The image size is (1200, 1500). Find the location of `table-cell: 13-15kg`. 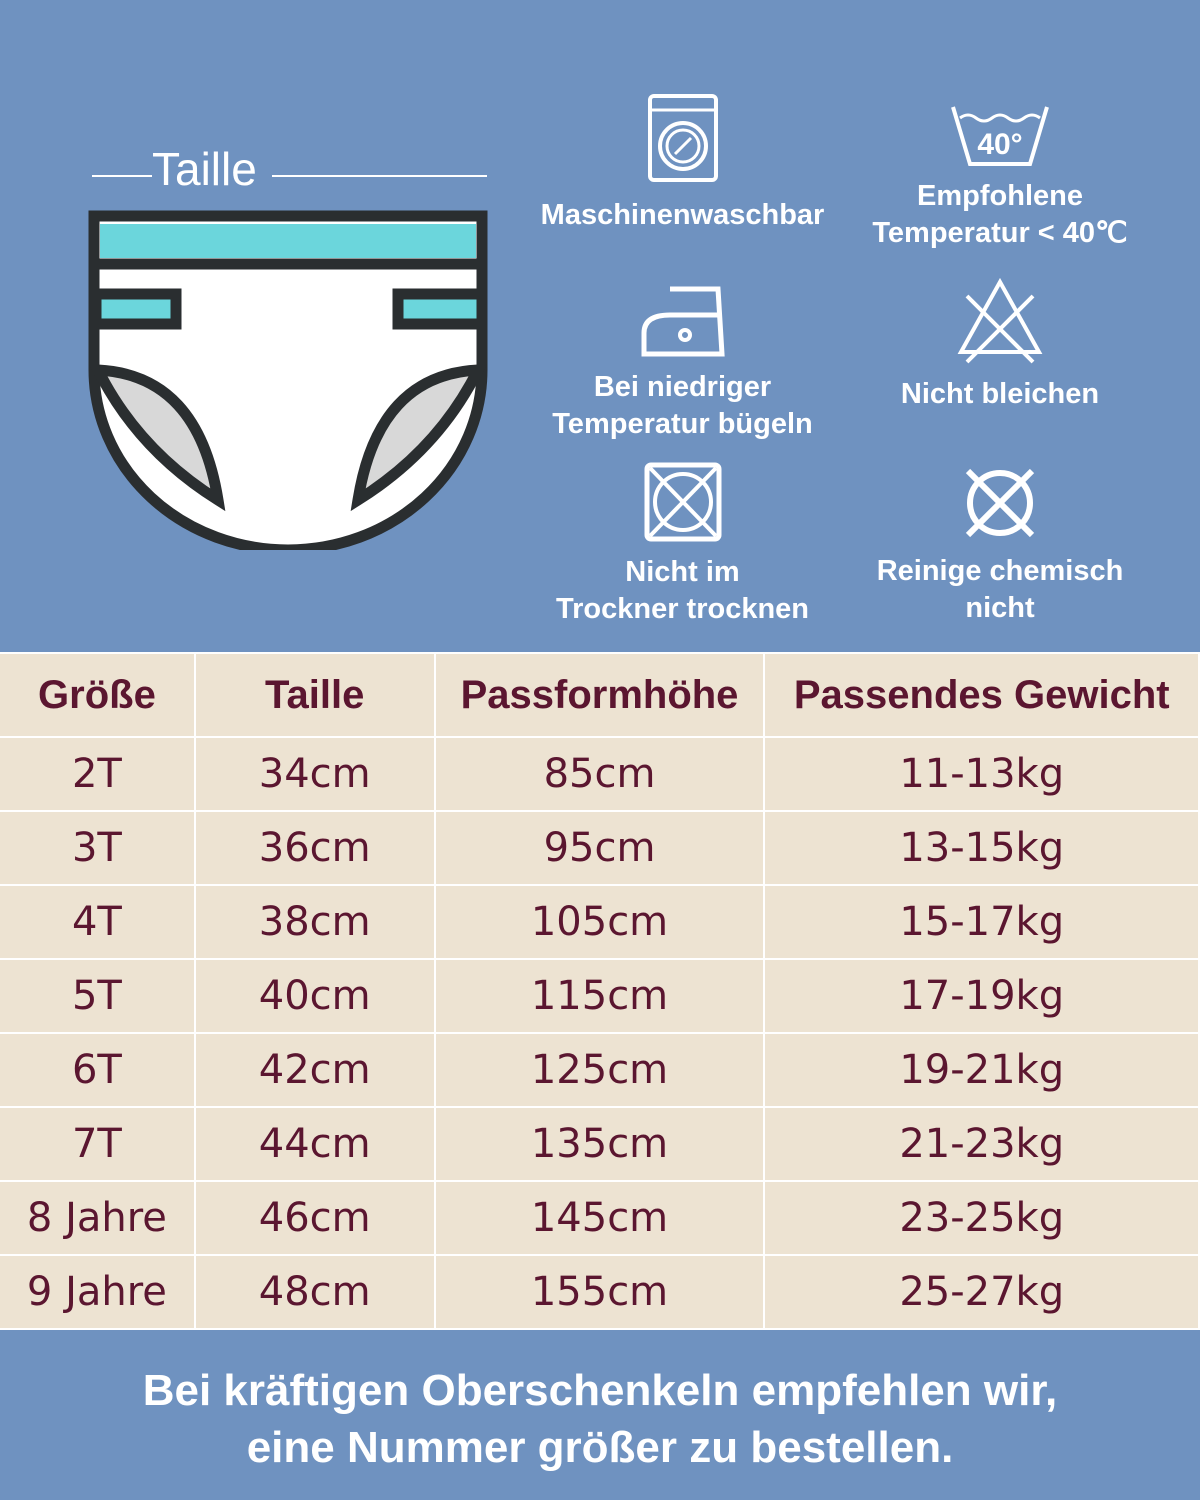

table-cell: 13-15kg is located at coordinates (981, 848).